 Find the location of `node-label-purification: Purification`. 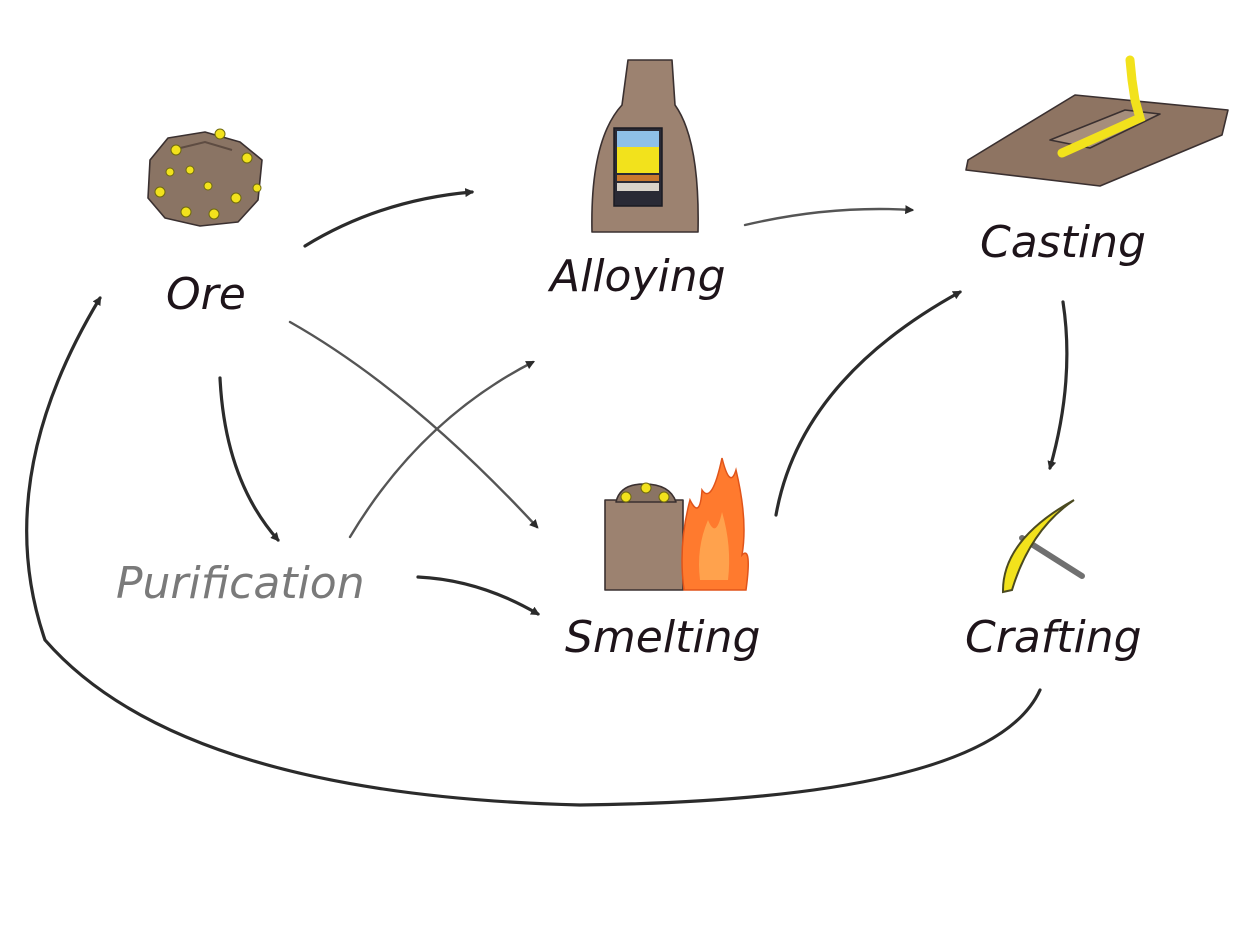

node-label-purification: Purification is located at coordinates (240, 583).